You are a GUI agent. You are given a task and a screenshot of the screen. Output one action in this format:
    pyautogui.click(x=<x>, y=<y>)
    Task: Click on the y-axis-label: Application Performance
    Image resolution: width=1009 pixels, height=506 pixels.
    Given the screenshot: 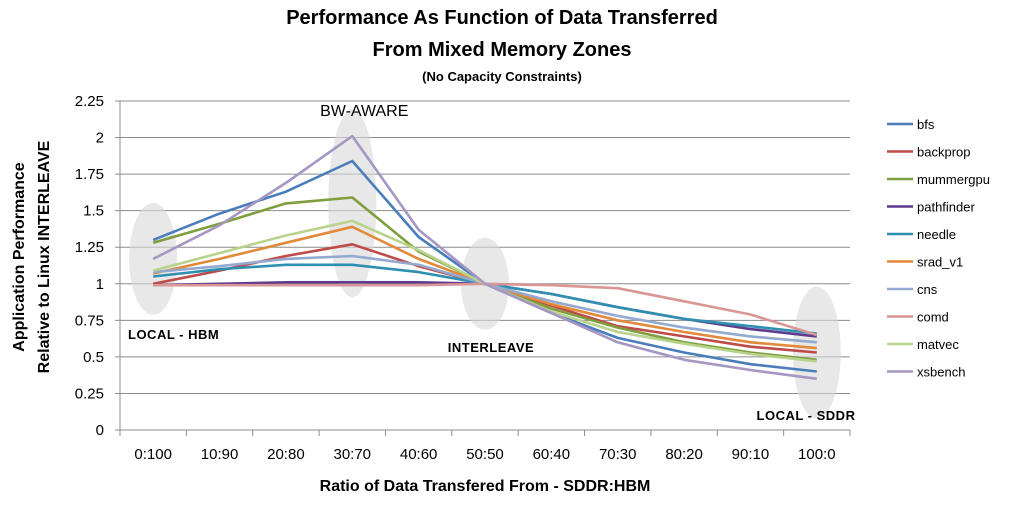 What is the action you would take?
    pyautogui.click(x=19, y=256)
    